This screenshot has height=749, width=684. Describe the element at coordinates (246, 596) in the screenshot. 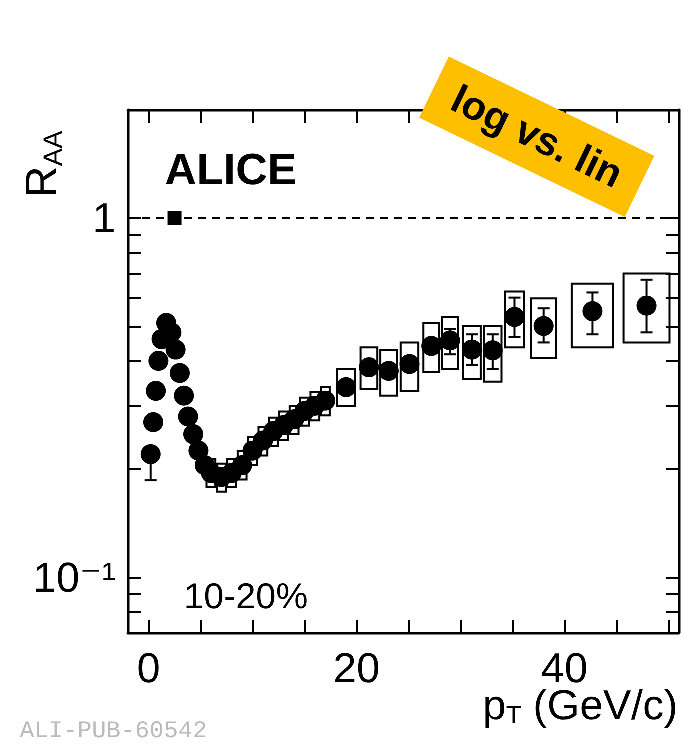

I see `annotation: 10-20%` at that location.